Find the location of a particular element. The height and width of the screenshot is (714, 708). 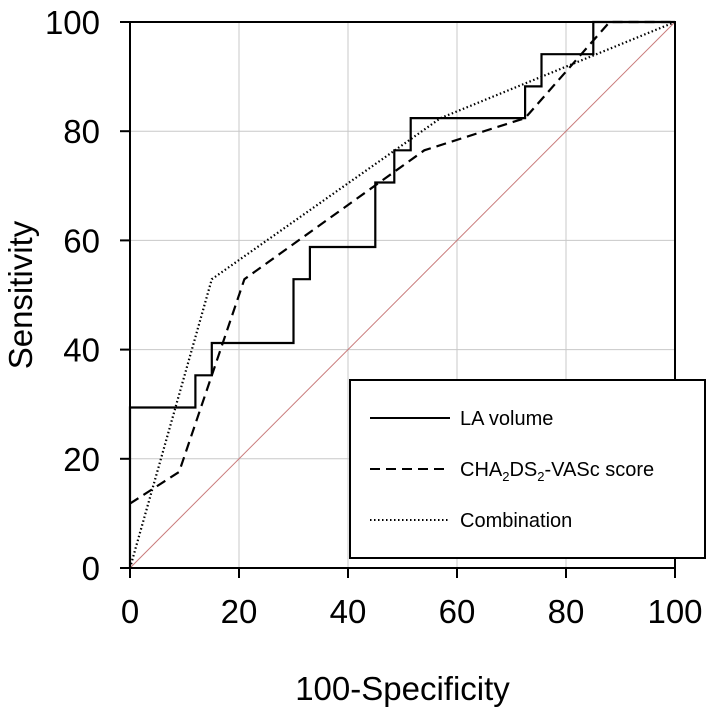

y-tick-label: 40 is located at coordinates (81, 350).